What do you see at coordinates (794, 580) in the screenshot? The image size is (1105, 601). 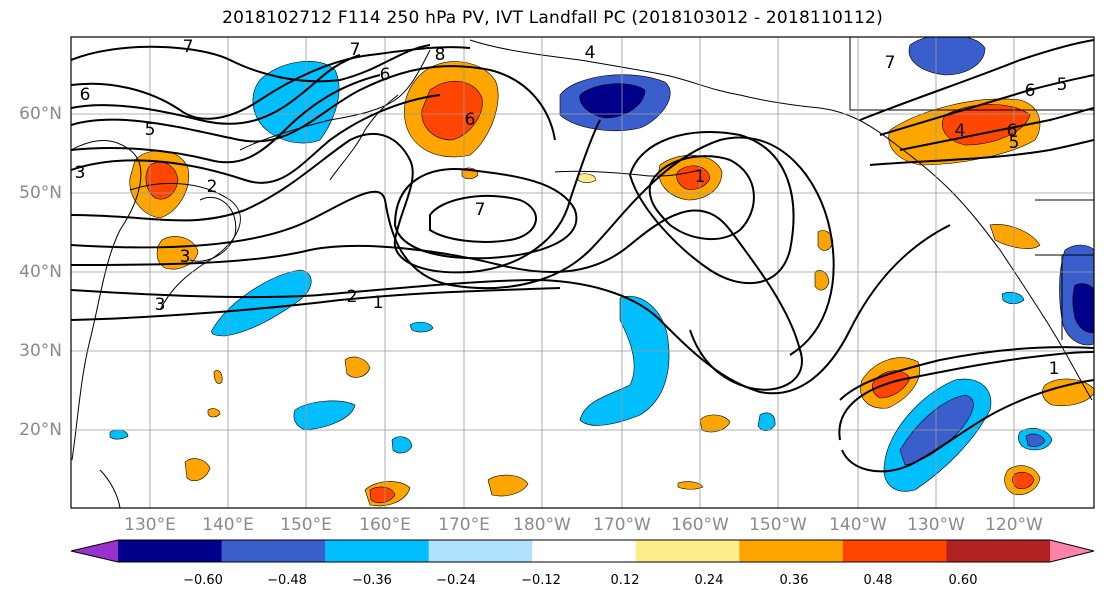 I see `colorbar-tick-label: 0.36` at bounding box center [794, 580].